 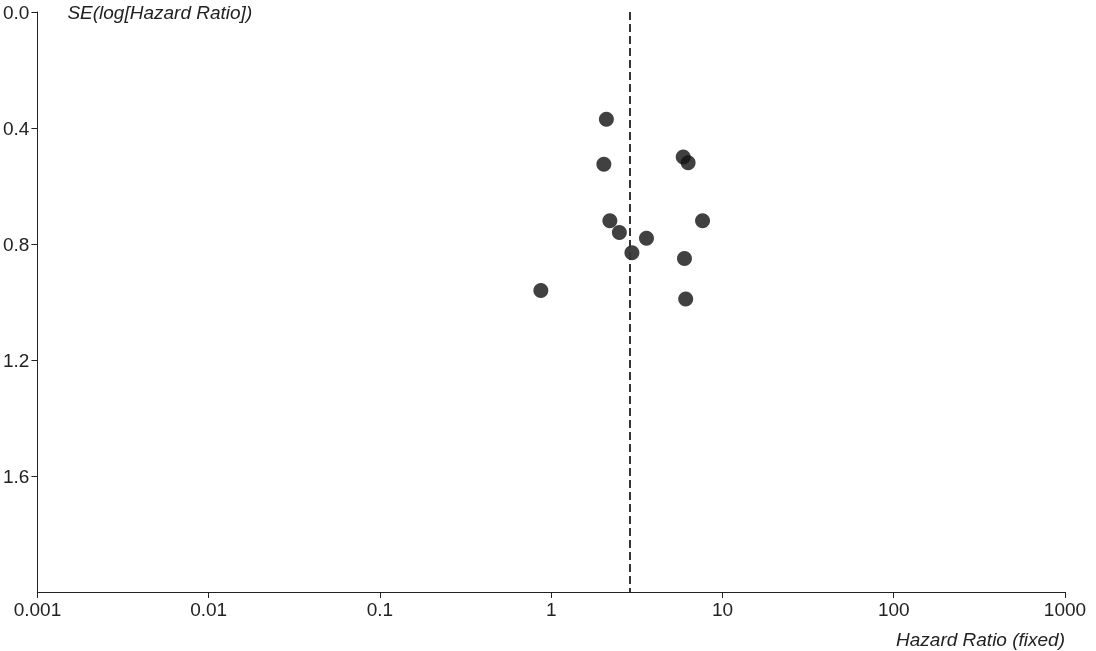 I want to click on x-tick-label: 100, so click(x=893, y=609).